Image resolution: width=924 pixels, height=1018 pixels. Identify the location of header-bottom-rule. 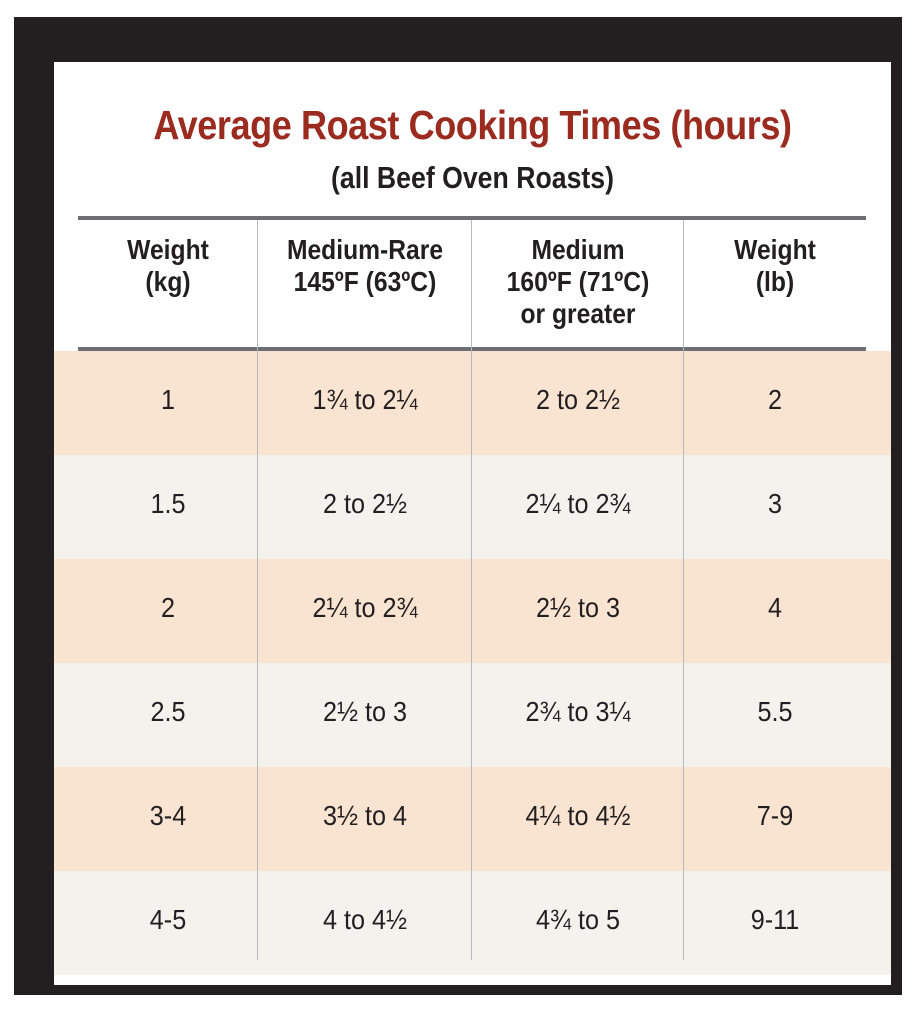
(472, 349).